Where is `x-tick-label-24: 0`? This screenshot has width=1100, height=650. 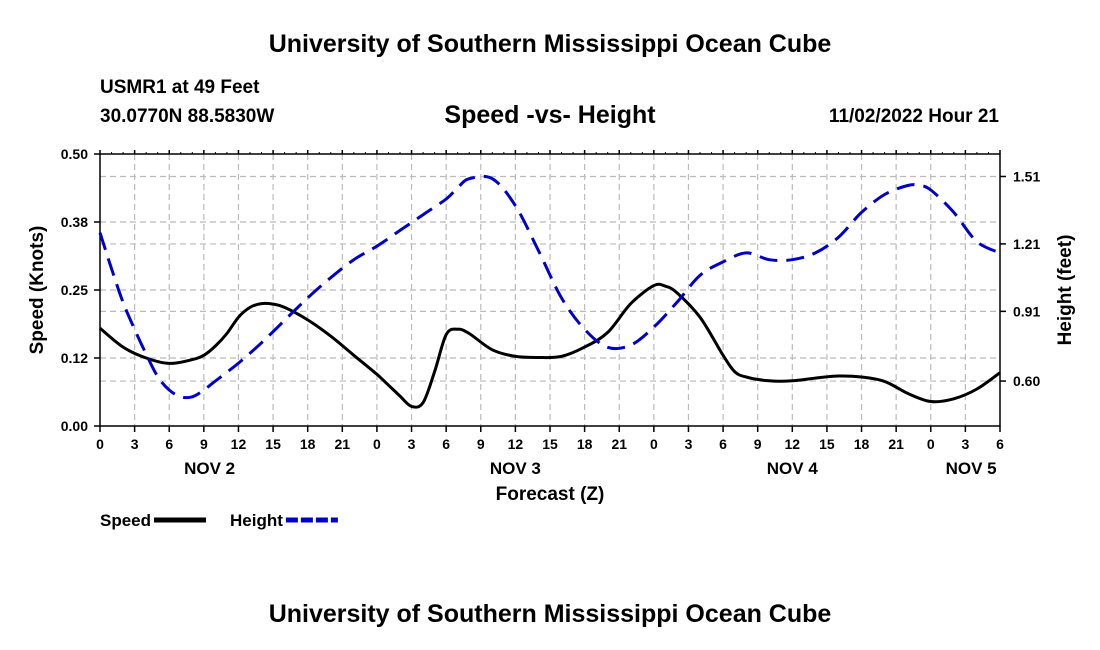
x-tick-label-24: 0 is located at coordinates (931, 444).